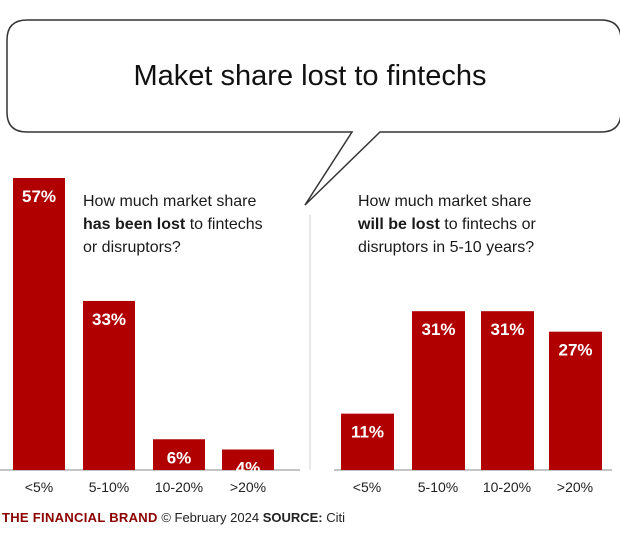 This screenshot has height=536, width=620. I want to click on category-label-right-3: 10-20%, so click(507, 487).